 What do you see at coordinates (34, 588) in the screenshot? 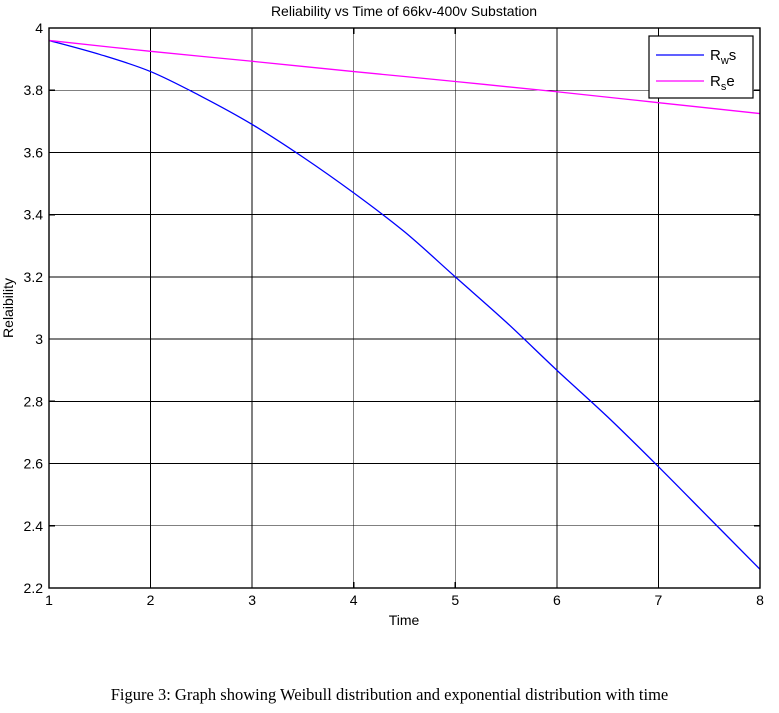
I see `y-tick-label: 2.2` at bounding box center [34, 588].